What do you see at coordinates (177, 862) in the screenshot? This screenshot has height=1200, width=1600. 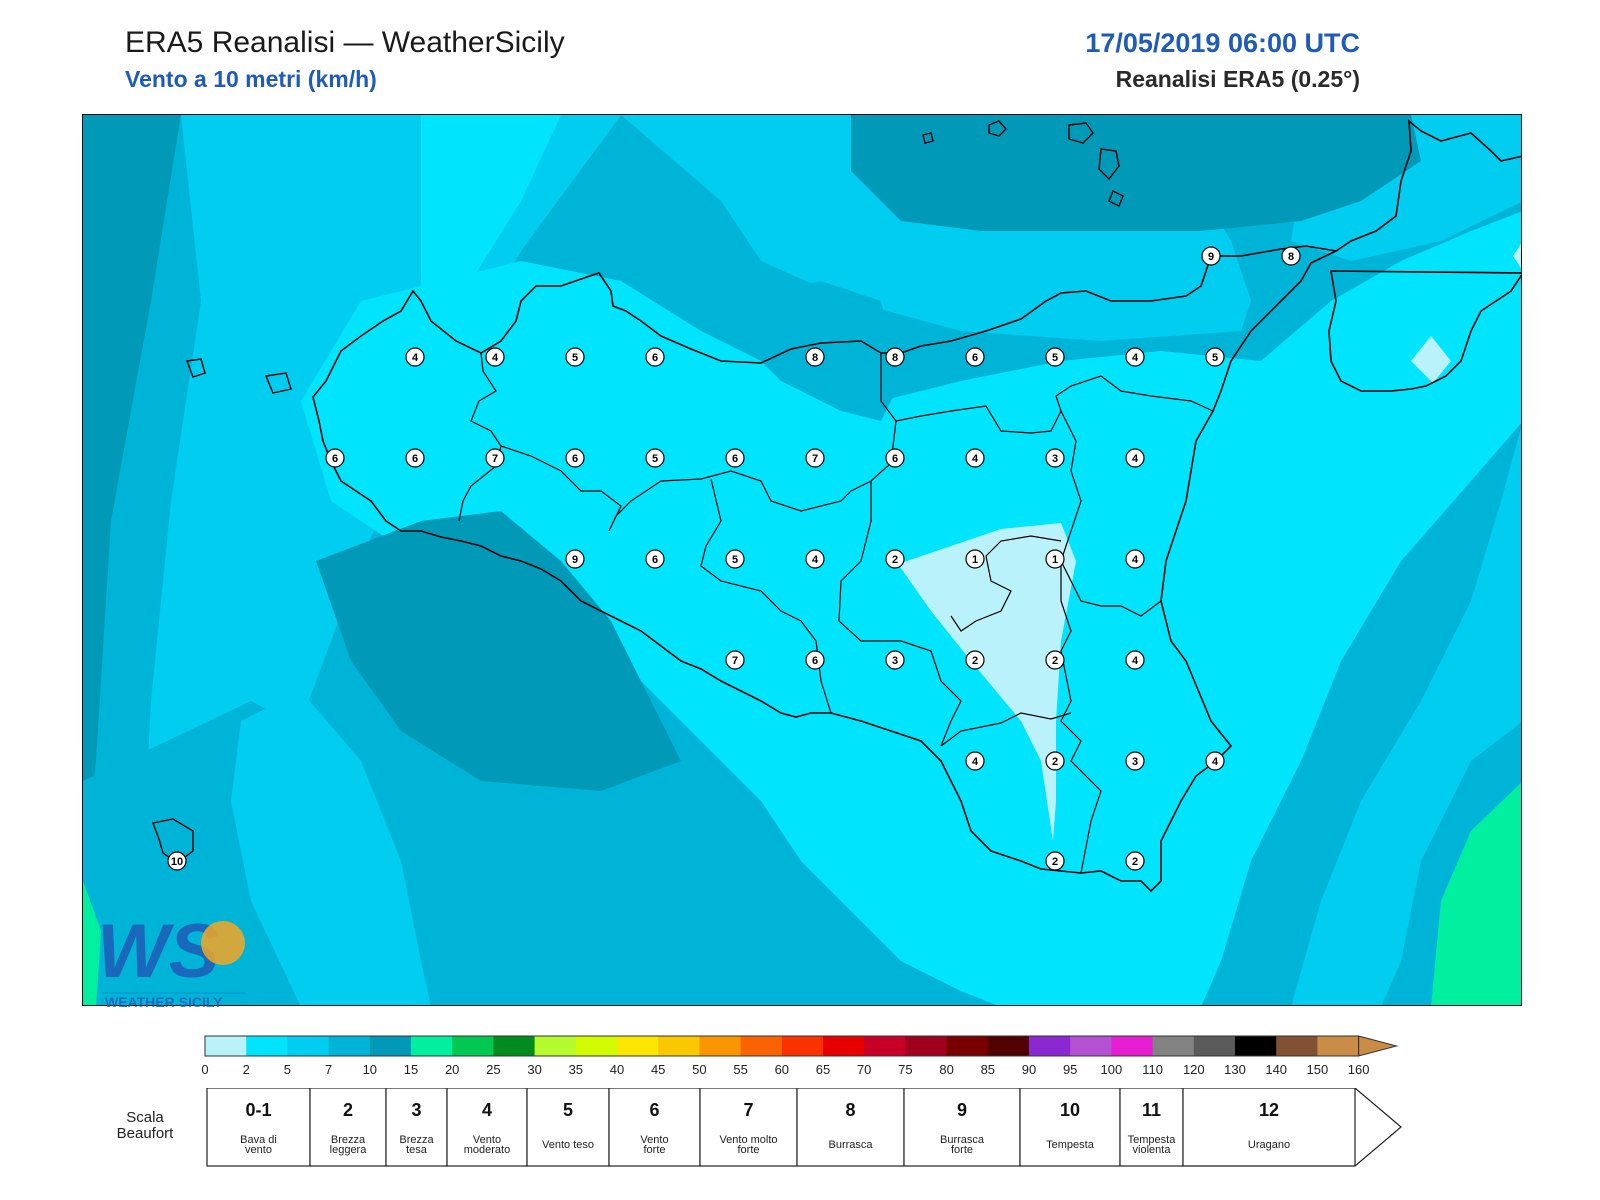 I see `station-wind-value: 10` at bounding box center [177, 862].